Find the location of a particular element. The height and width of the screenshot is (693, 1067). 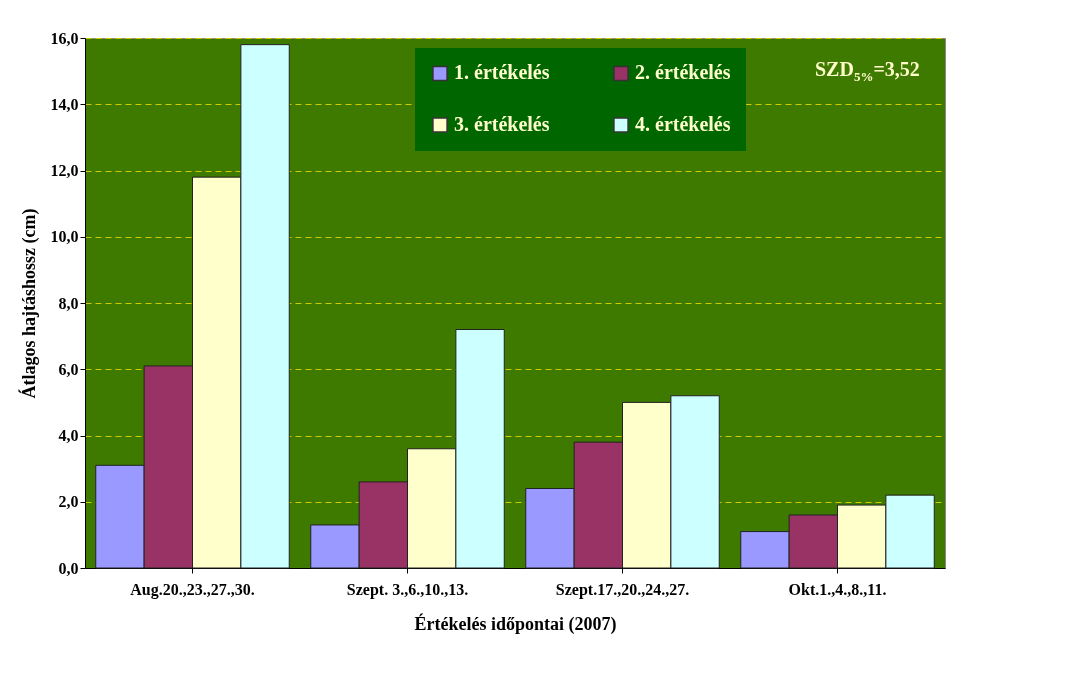

legend-label: 2. értékelés is located at coordinates (683, 72).